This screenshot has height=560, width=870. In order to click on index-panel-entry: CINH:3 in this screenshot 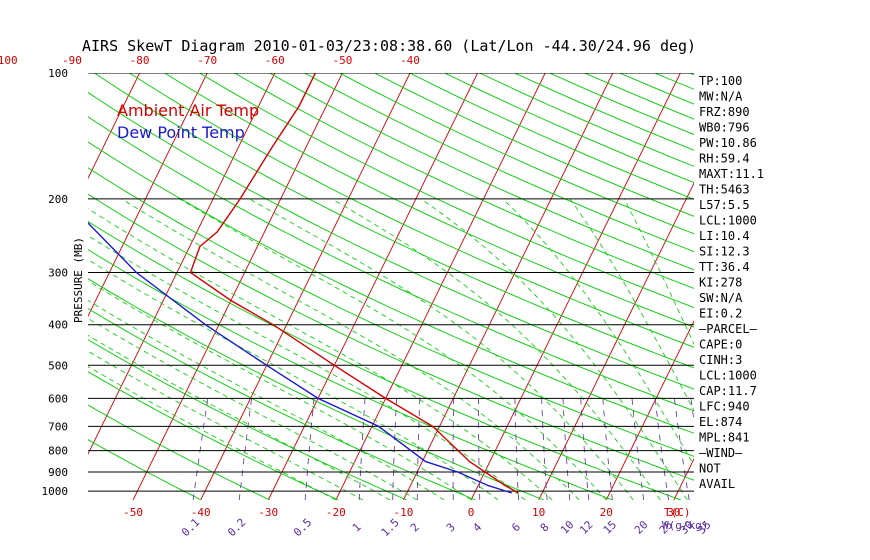, I will do `click(720, 360)`.